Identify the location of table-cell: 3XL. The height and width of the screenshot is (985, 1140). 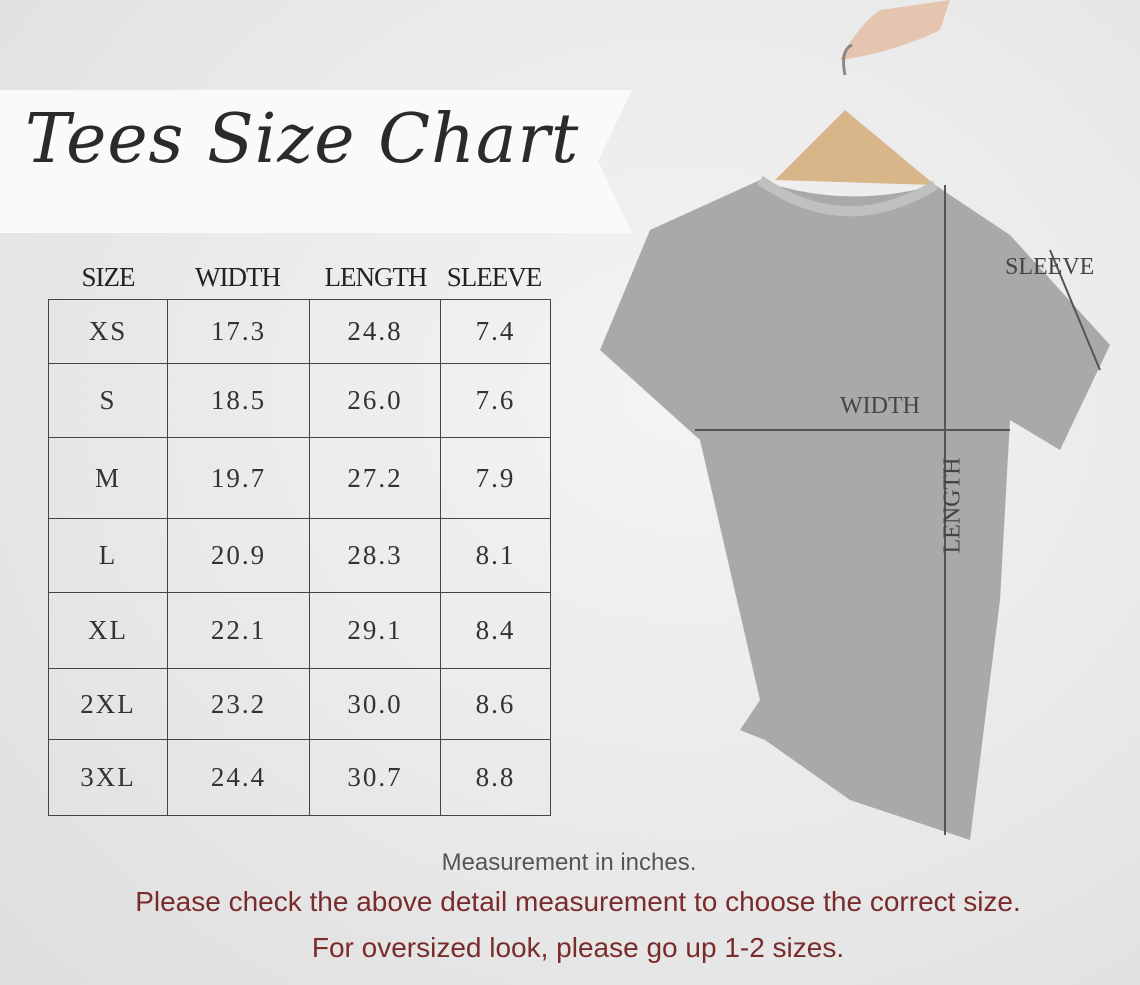
(108, 777).